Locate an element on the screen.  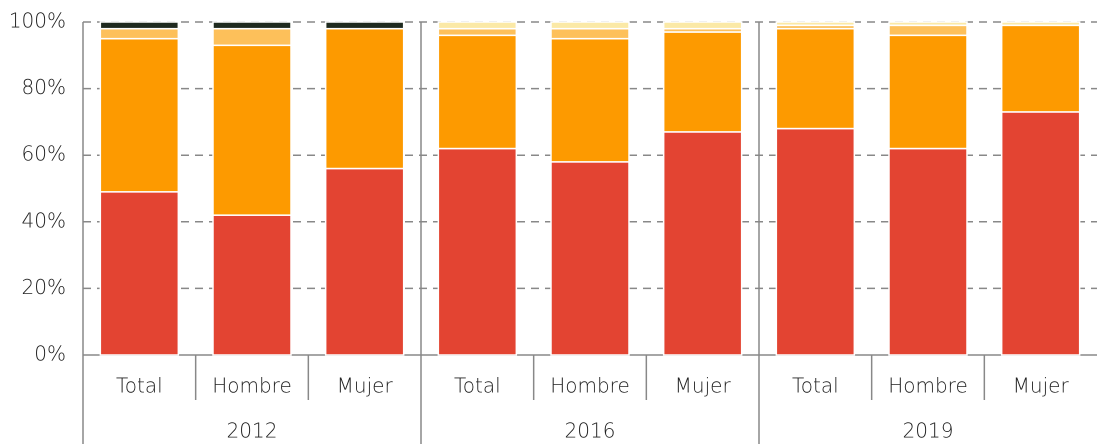
group-label: 2019 is located at coordinates (928, 431).